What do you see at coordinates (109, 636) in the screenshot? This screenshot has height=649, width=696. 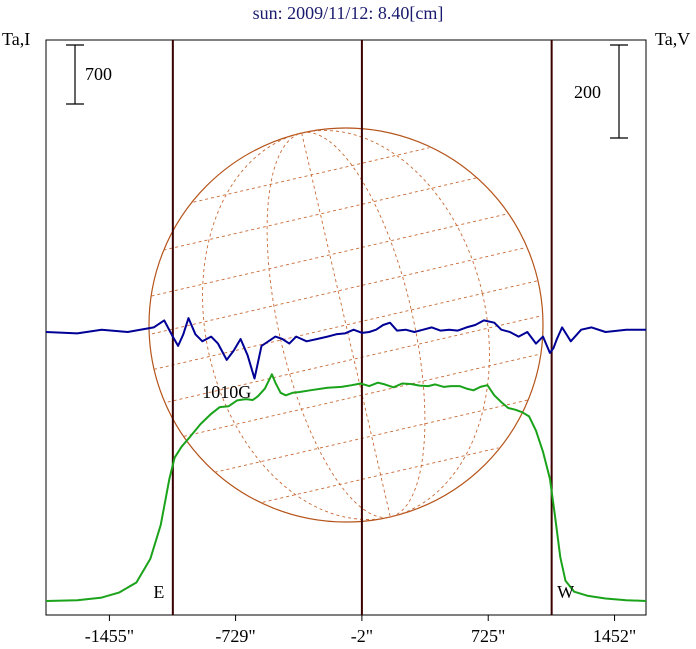 I see `x-tick-label: -1455"` at bounding box center [109, 636].